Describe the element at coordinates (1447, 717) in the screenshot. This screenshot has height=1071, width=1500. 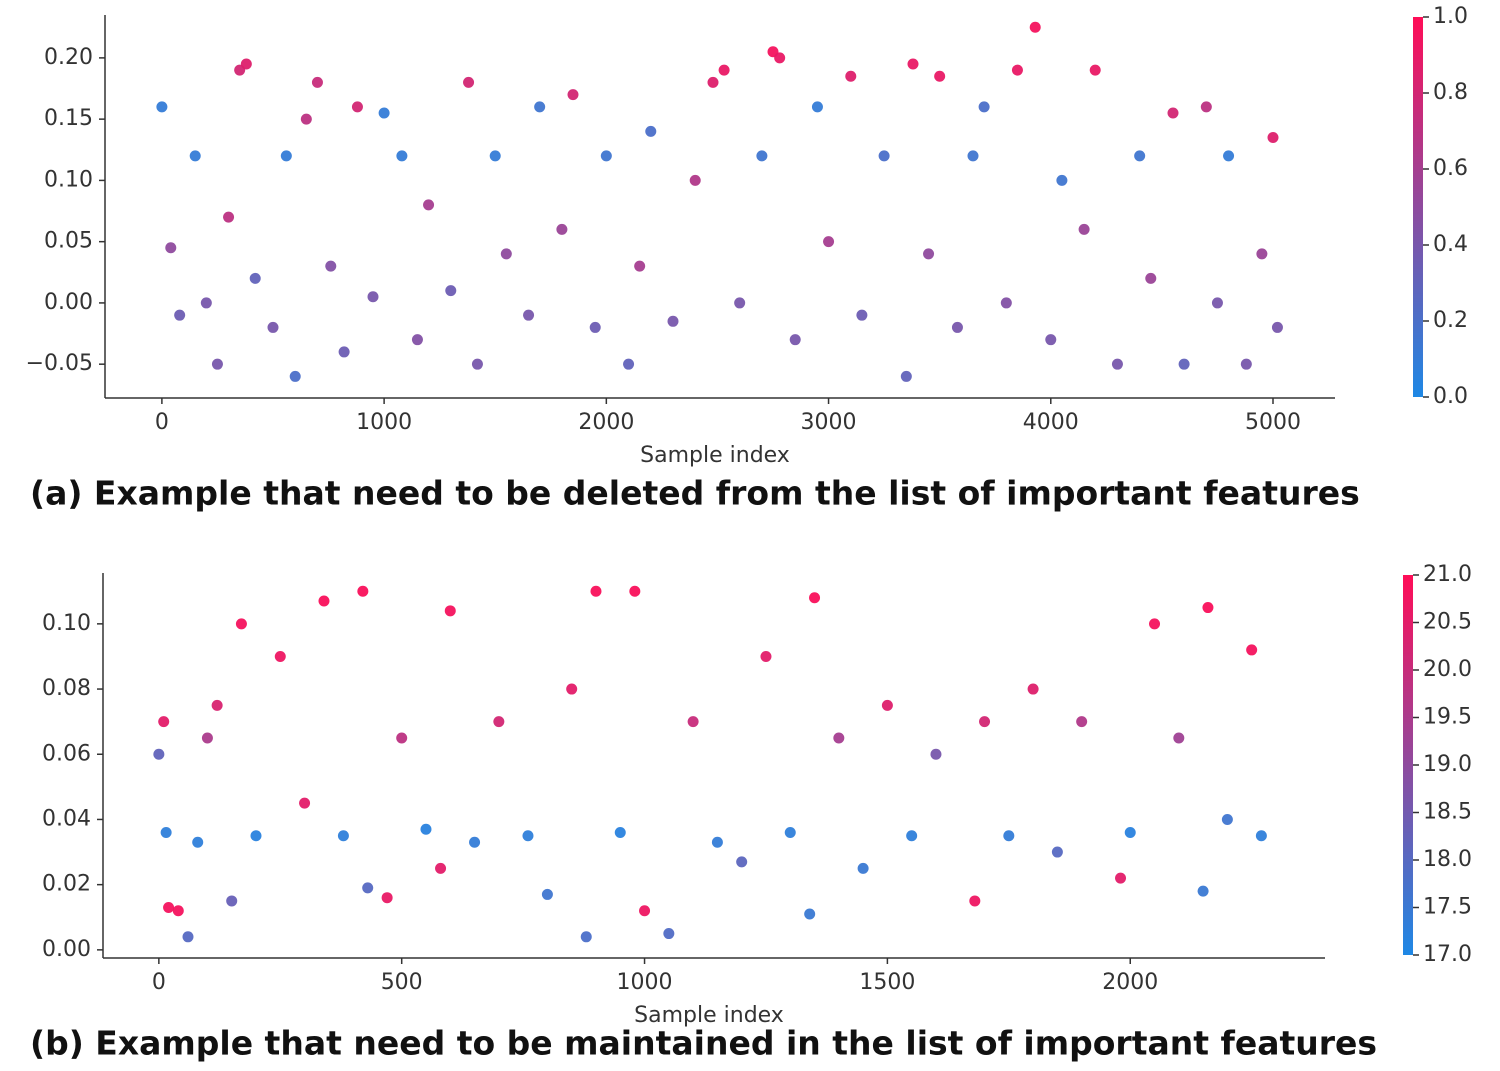
I see `colorbar-tick-label: 19.5` at that location.